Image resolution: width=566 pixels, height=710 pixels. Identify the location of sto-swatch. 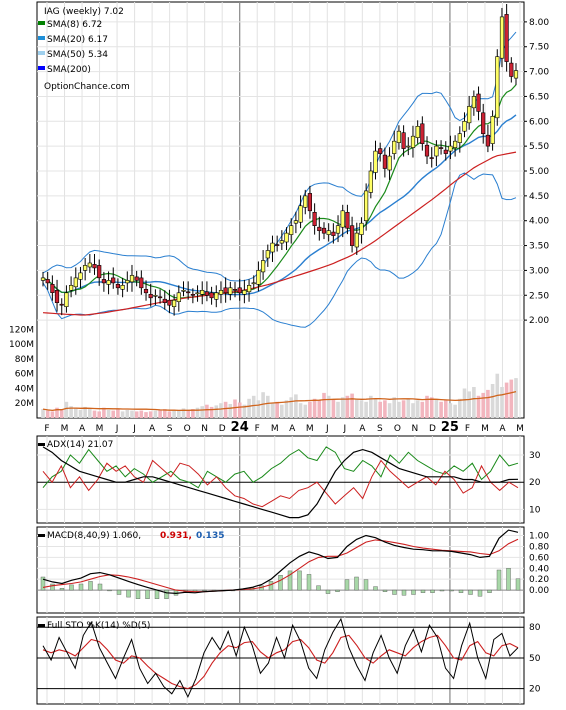
(41, 625).